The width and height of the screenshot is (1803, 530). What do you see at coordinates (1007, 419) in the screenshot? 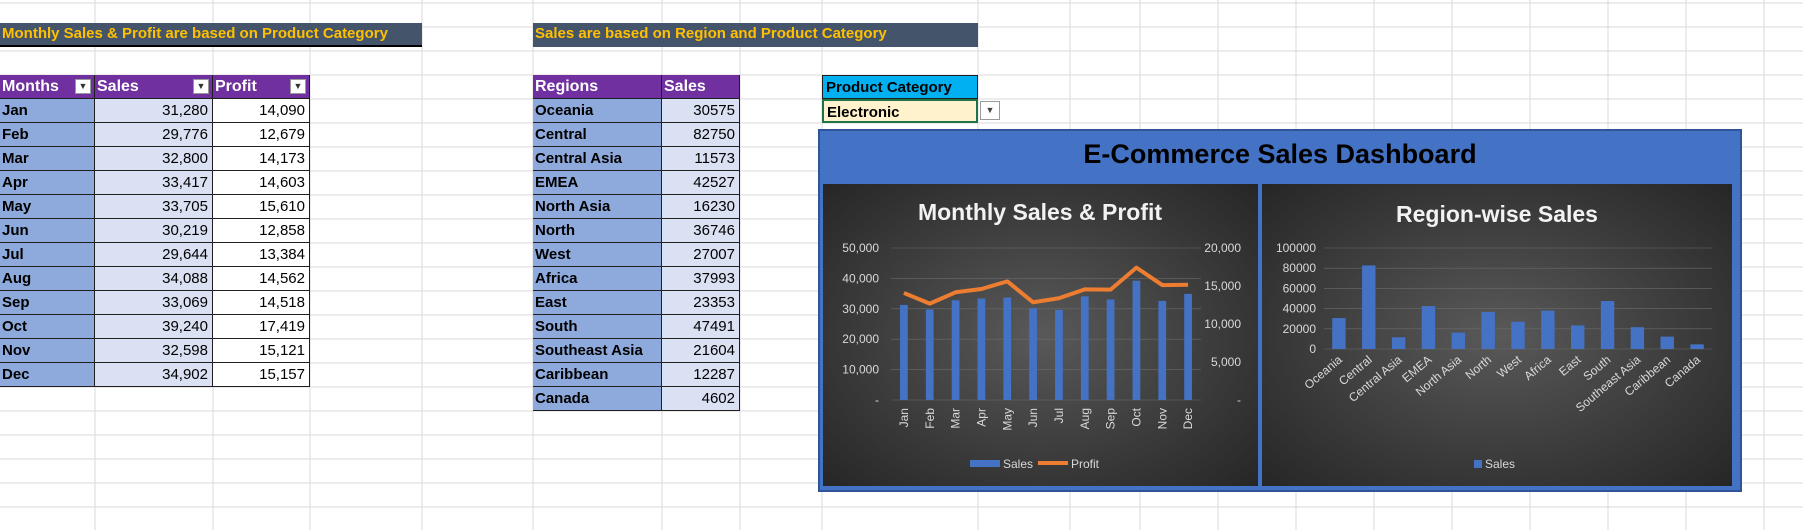
I see `x-tick-label: May` at bounding box center [1007, 419].